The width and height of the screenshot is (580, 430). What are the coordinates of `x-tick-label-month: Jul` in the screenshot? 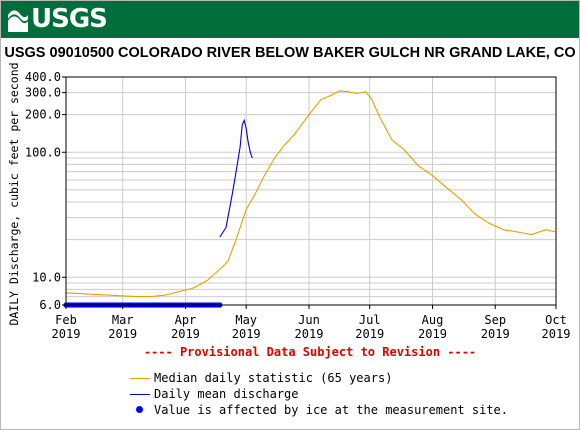 It's located at (370, 320).